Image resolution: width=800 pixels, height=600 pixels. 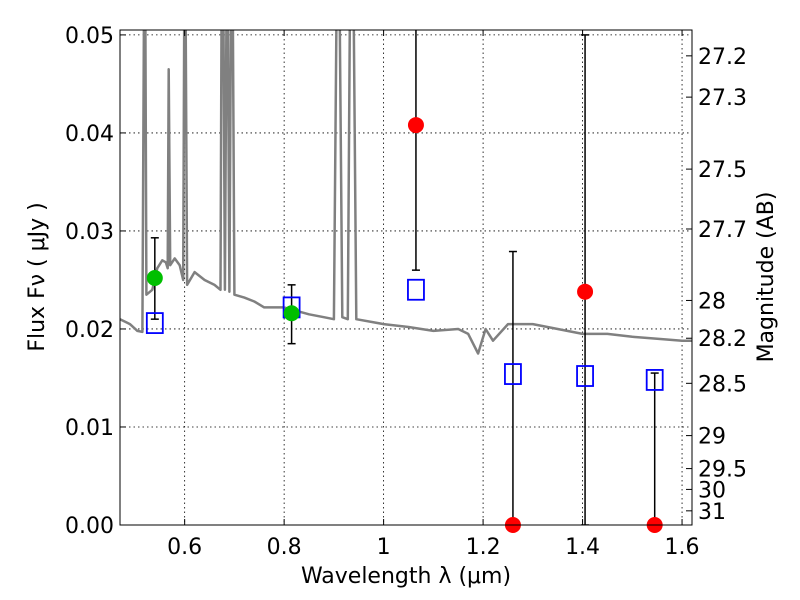 What do you see at coordinates (95, 281) in the screenshot?
I see `y-axis-ticks: 0.00 0.01 0.02 0.03 0.04 0.05` at bounding box center [95, 281].